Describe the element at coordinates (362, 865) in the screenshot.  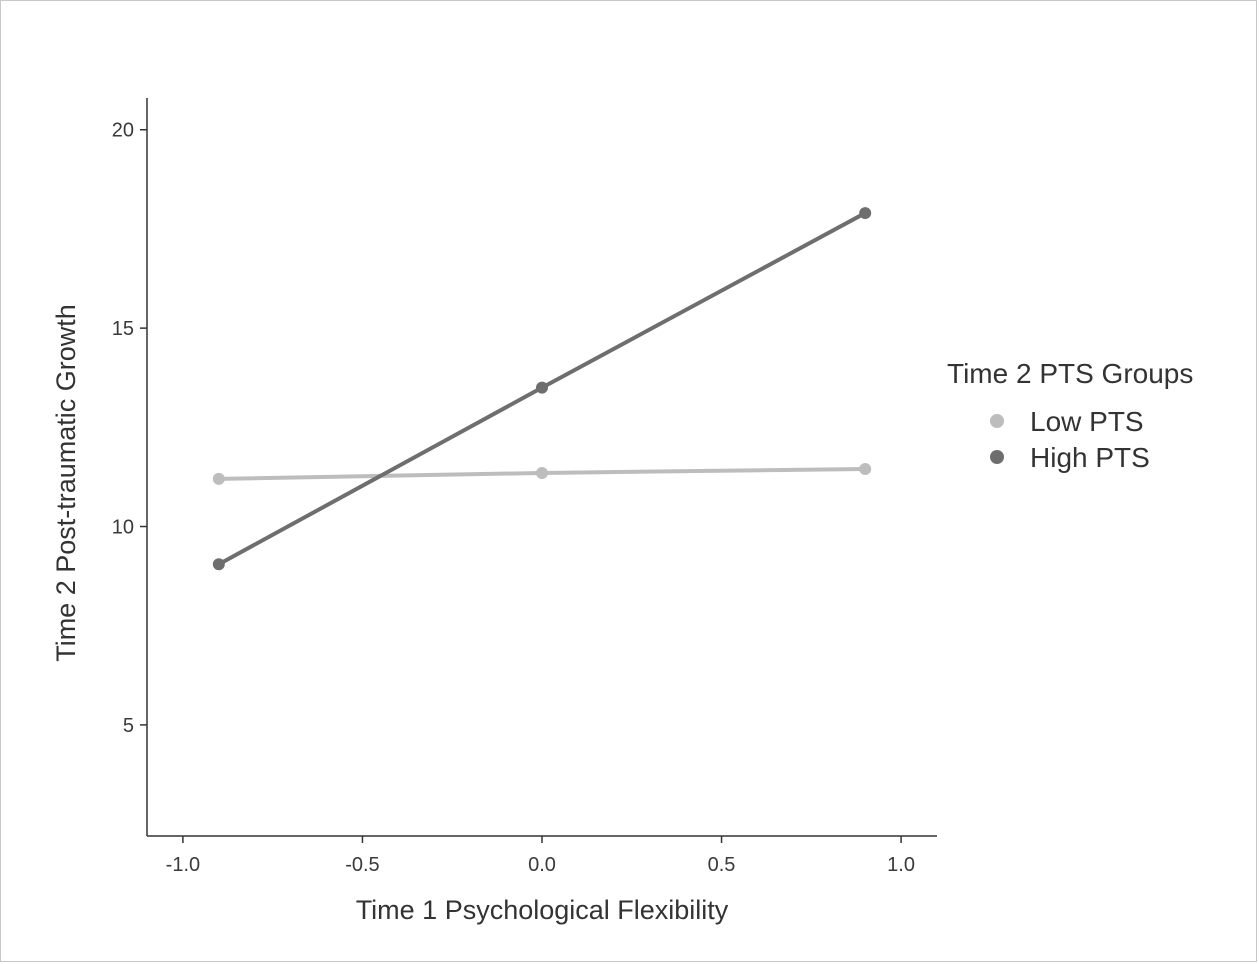
I see `x-tick-label: -0.5` at that location.